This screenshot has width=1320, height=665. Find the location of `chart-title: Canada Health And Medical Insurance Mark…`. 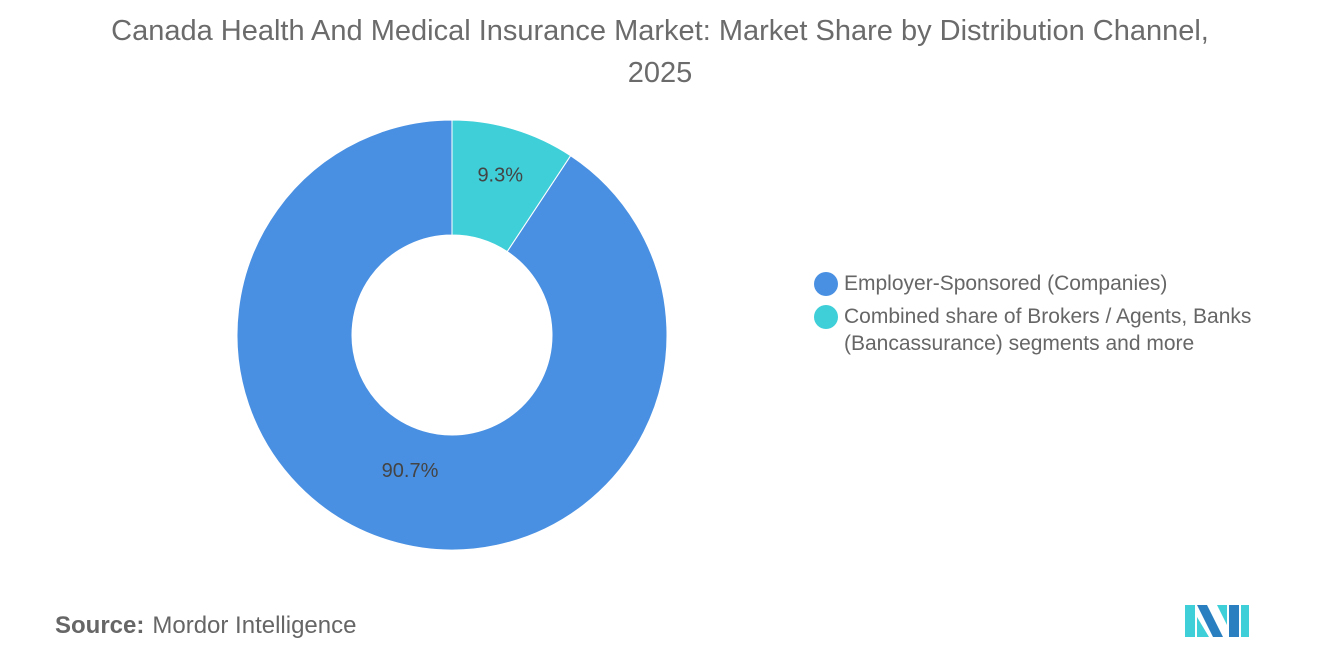

chart-title: Canada Health And Medical Insurance Mark… is located at coordinates (660, 52).